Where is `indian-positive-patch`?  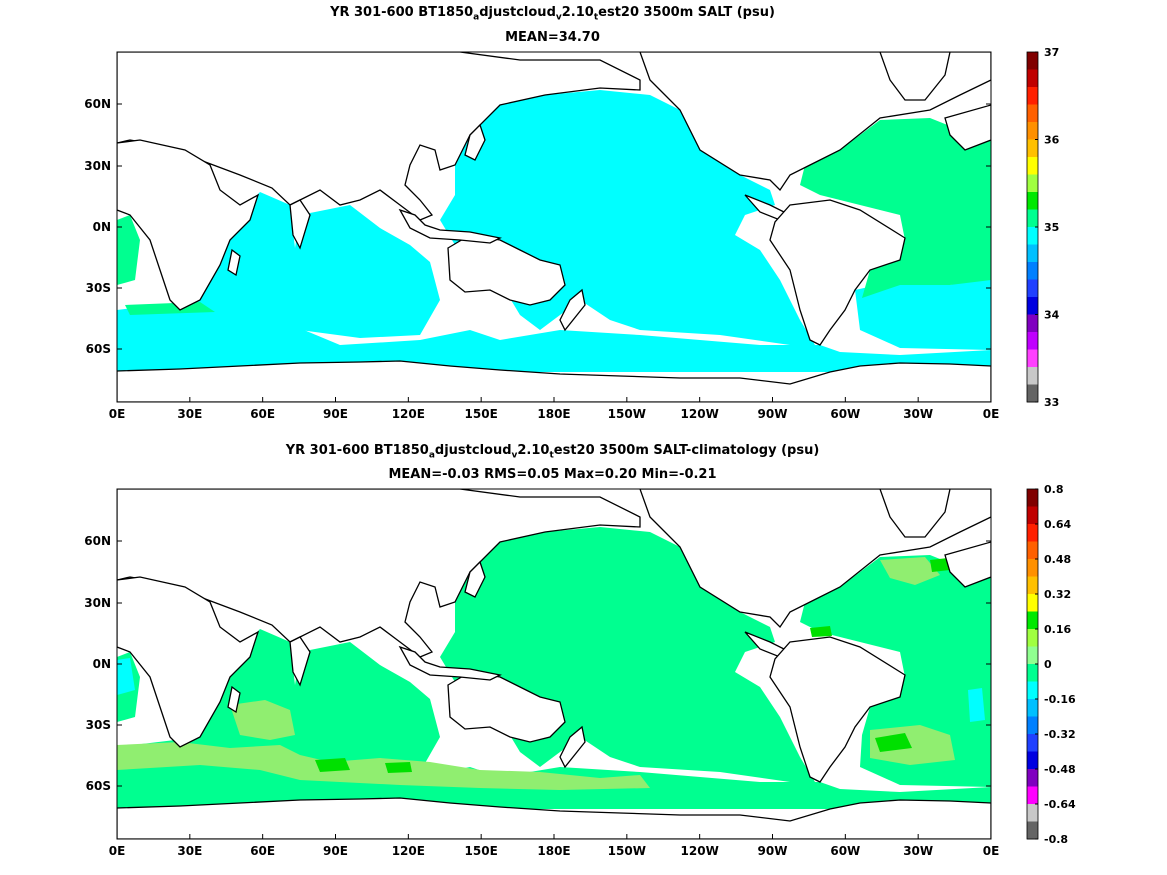
indian-positive-patch is located at coordinates (262, 720).